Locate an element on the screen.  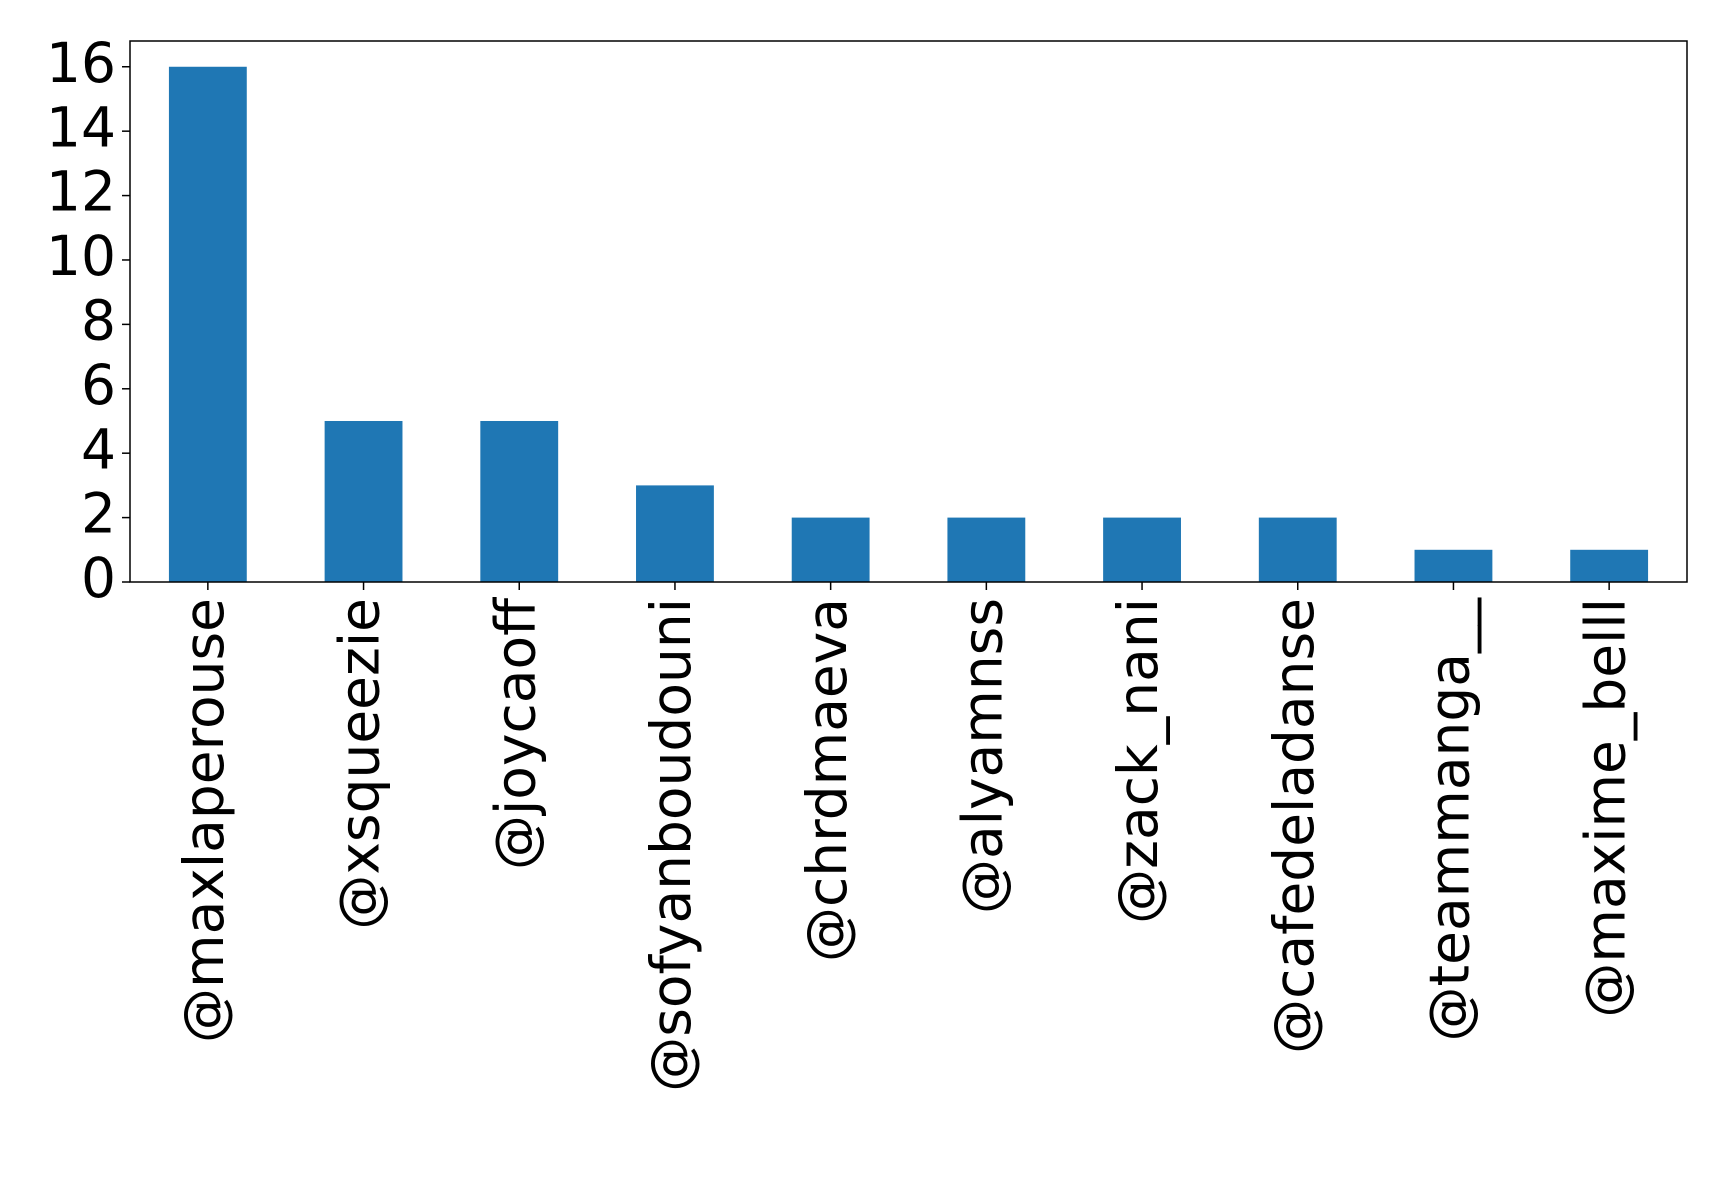
x-tick-label: @cafedeladanse is located at coordinates (1294, 826).